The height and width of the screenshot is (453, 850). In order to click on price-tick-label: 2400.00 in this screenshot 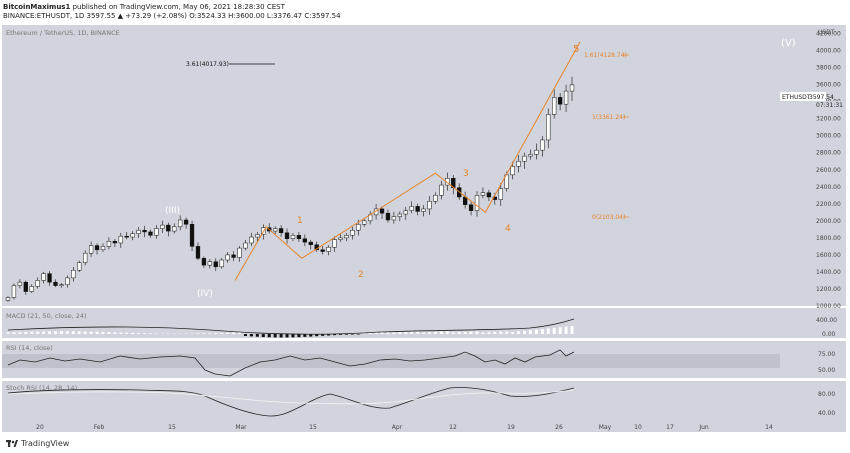, I will do `click(828, 187)`.